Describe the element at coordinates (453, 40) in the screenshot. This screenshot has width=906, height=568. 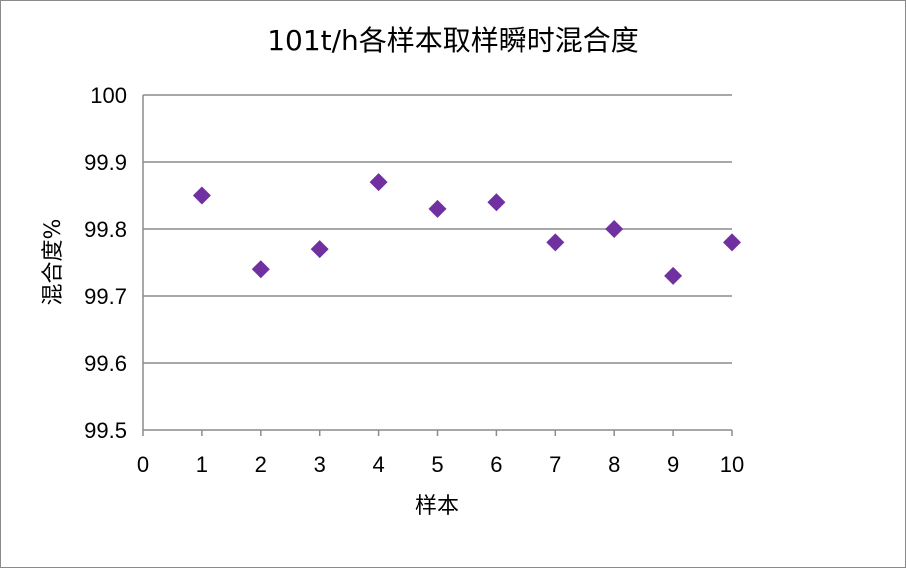
I see `chart-title: 101t/h各样本取样瞬时混合度` at that location.